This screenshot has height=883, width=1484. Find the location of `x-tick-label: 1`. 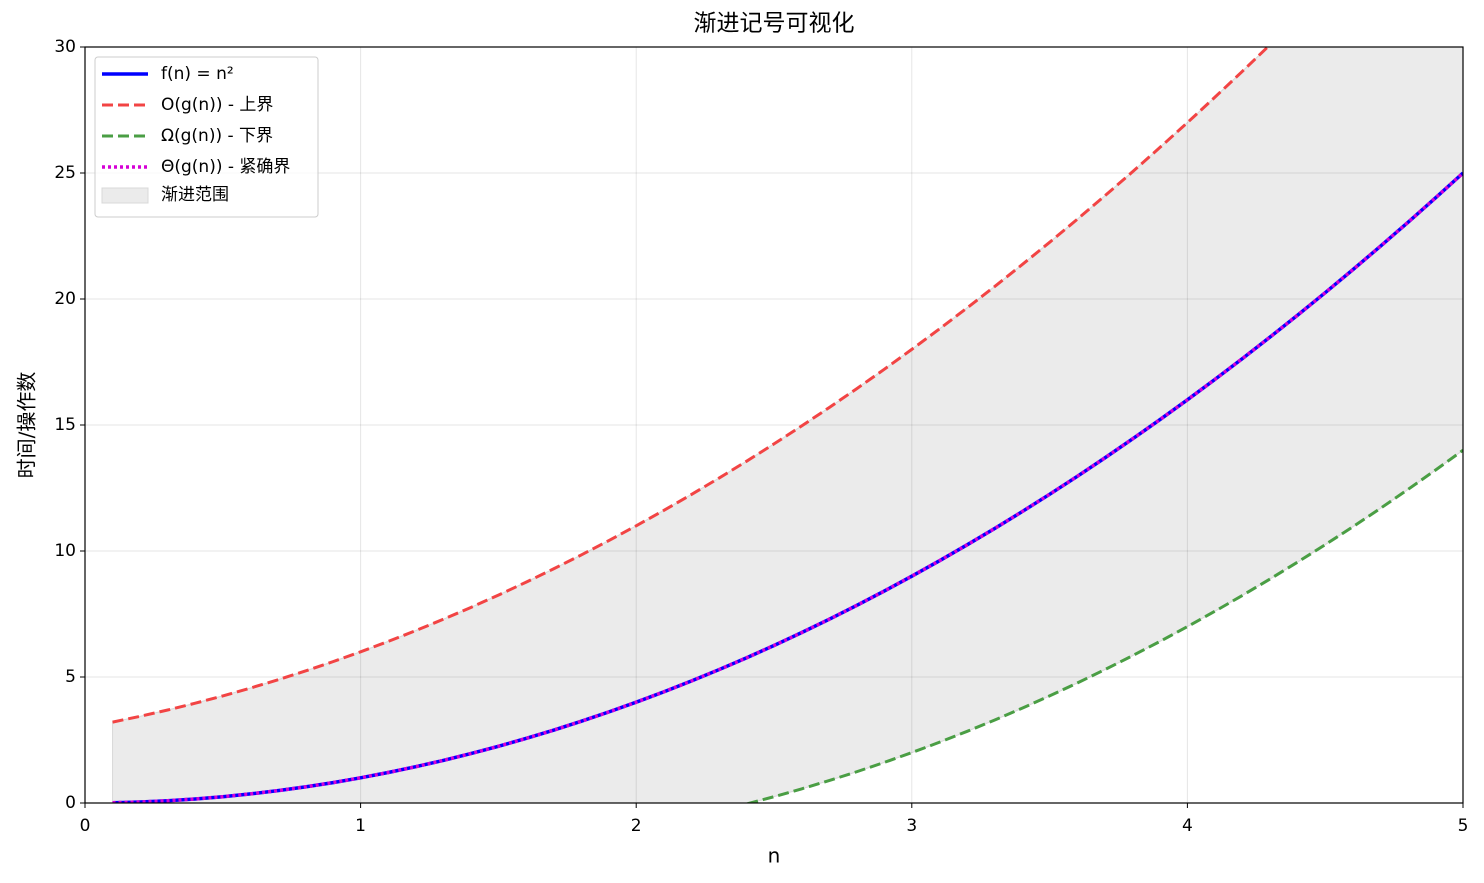

x-tick-label: 1 is located at coordinates (360, 826).